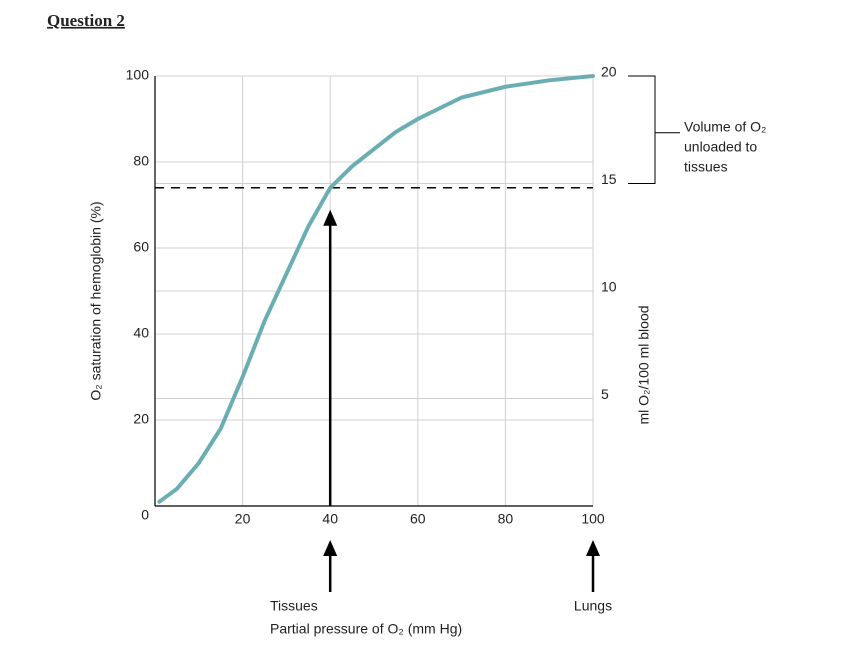 Image resolution: width=867 pixels, height=653 pixels. Describe the element at coordinates (720, 147) in the screenshot. I see `bracket-label: unloaded to` at that location.